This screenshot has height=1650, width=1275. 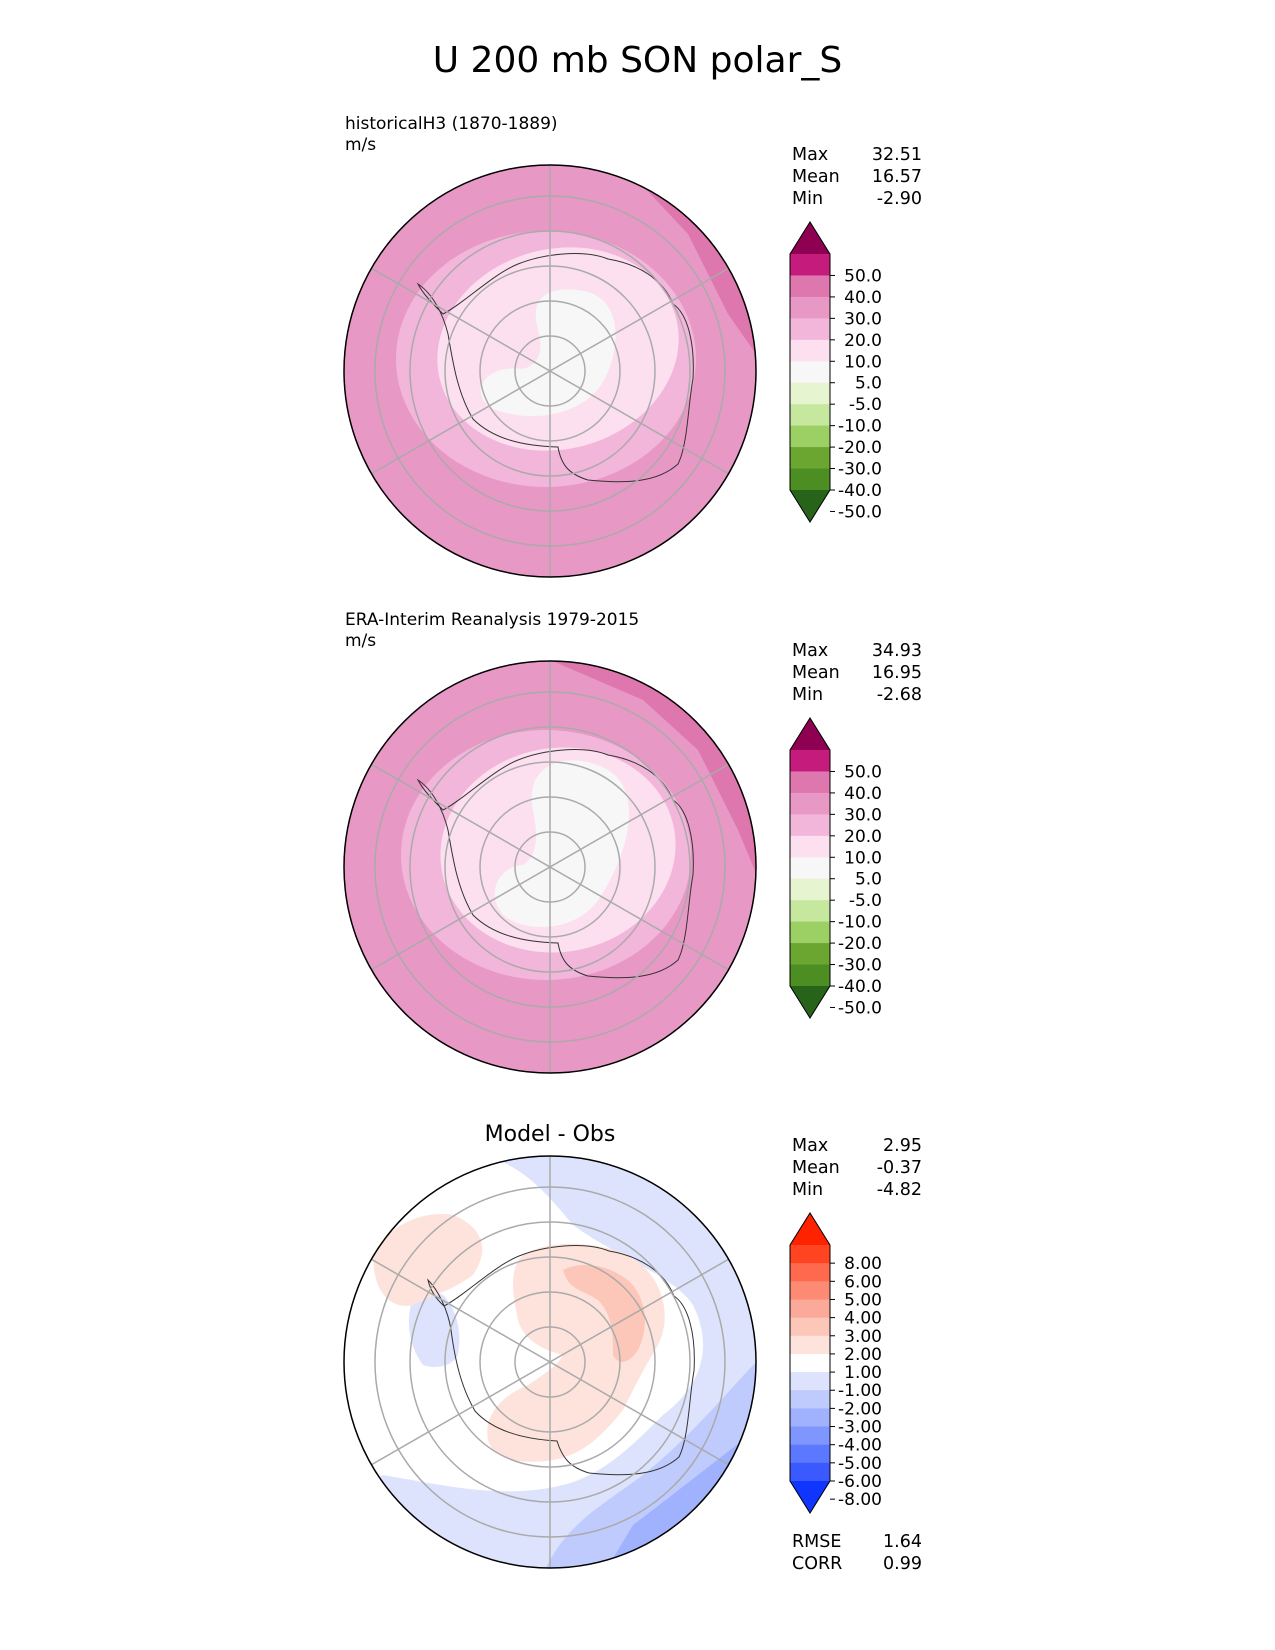 I want to click on stat-max-value: 34.93, so click(x=896, y=651).